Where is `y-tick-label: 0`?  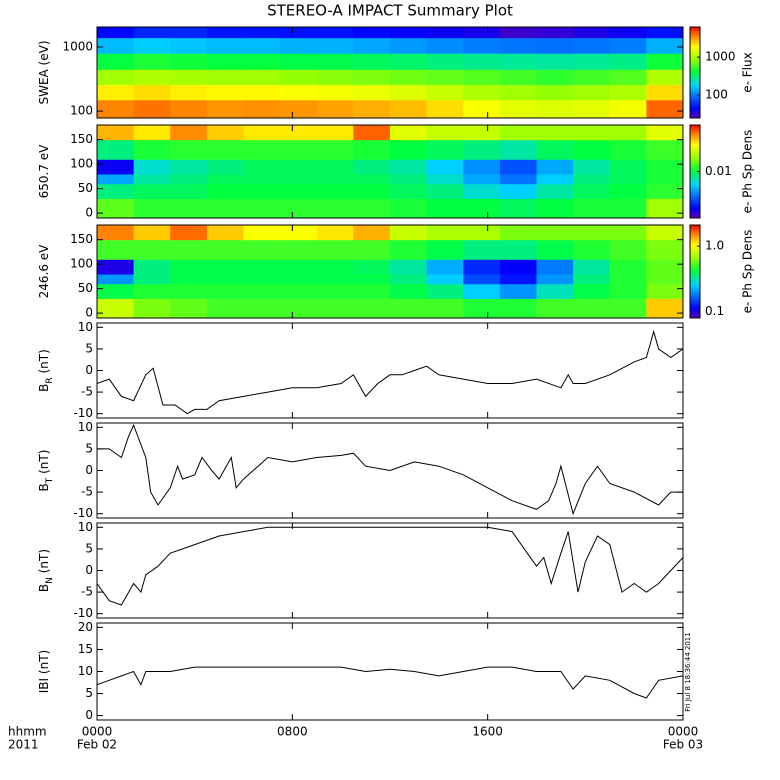
y-tick-label: 0 is located at coordinates (89, 715).